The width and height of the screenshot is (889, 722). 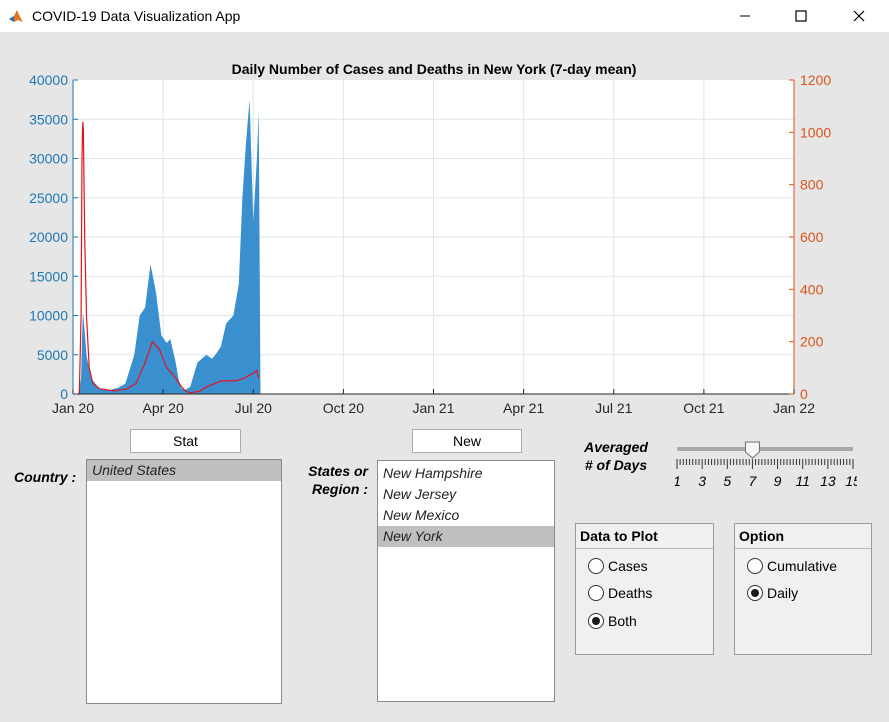 What do you see at coordinates (64, 394) in the screenshot?
I see `left-y-tick-label: 0` at bounding box center [64, 394].